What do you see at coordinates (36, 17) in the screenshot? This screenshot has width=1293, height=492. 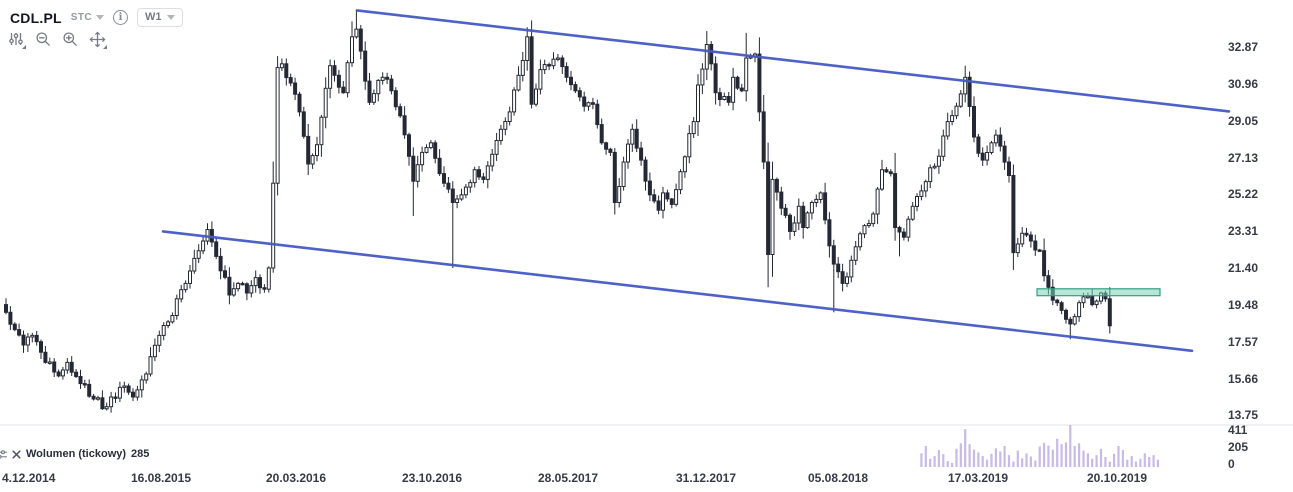 I see `symbol-label: CDL.PL` at bounding box center [36, 17].